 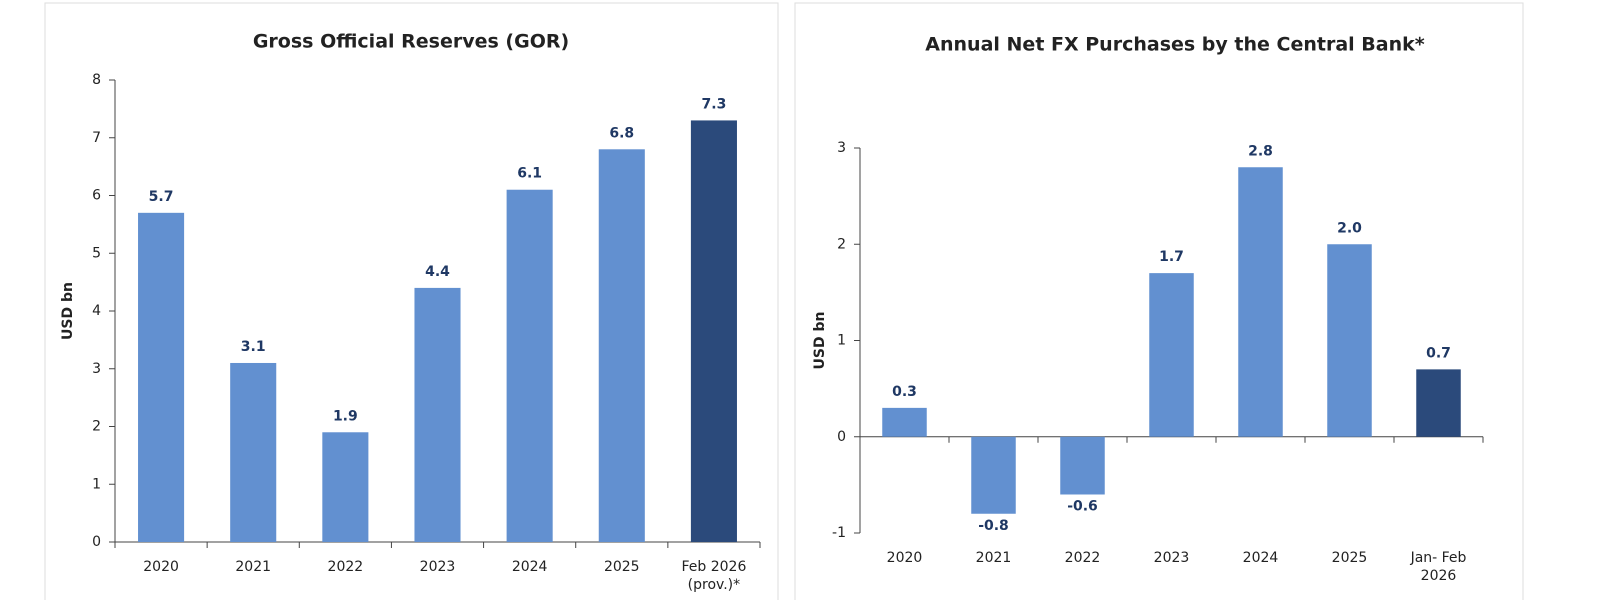 I want to click on chart-title: Gross Official Reserves (GOR), so click(x=411, y=42).